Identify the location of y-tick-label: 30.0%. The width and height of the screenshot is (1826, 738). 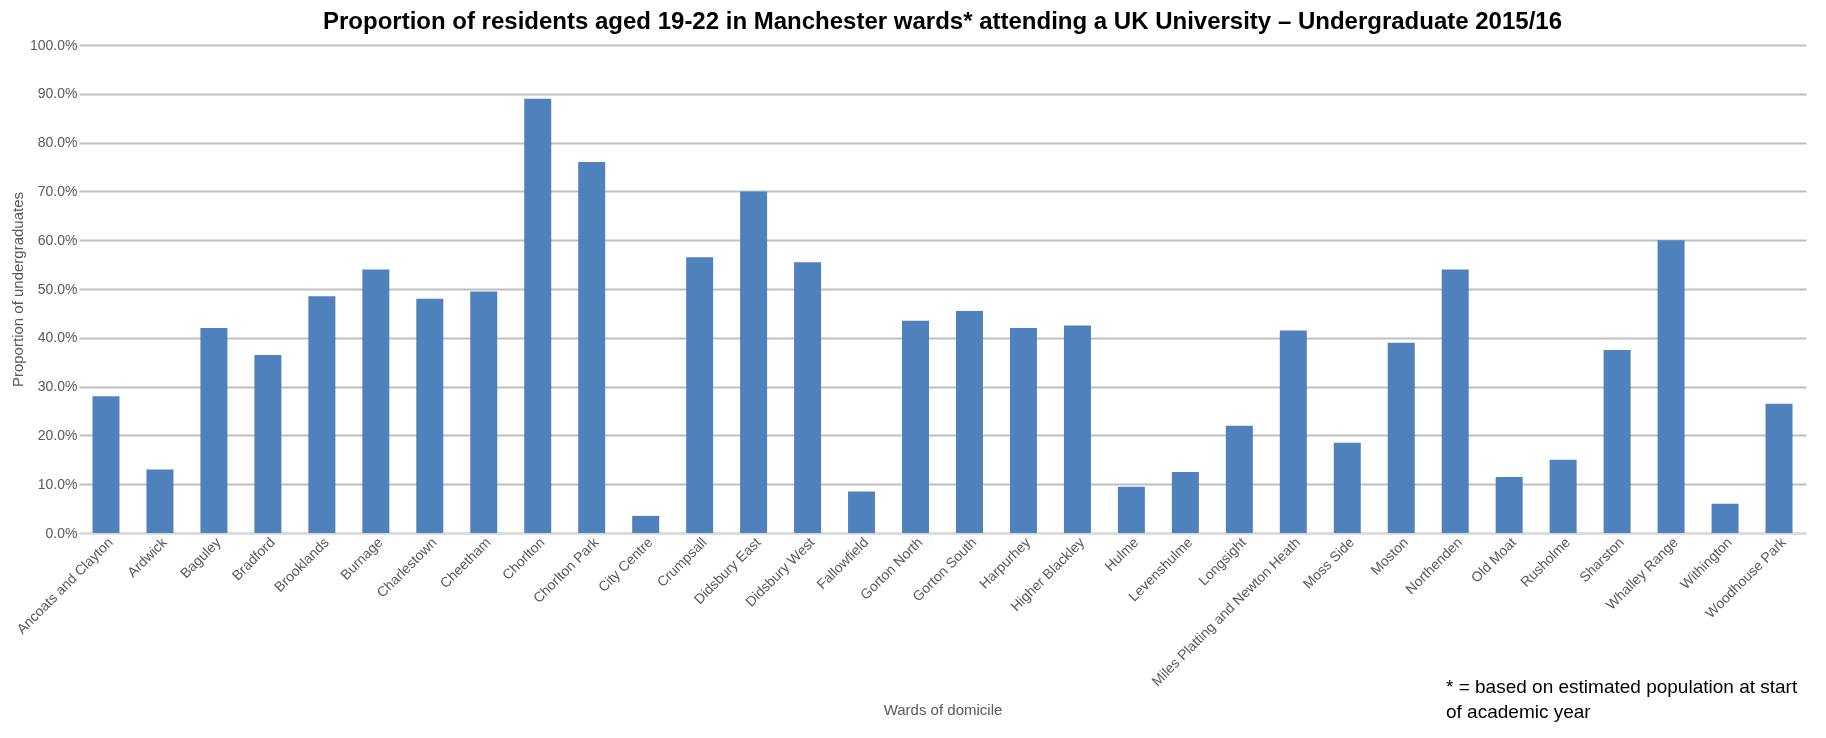
(57, 386).